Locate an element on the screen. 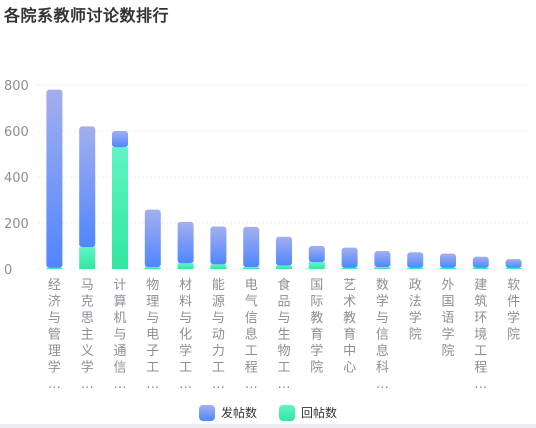  legend-swatch-posts is located at coordinates (206, 412).